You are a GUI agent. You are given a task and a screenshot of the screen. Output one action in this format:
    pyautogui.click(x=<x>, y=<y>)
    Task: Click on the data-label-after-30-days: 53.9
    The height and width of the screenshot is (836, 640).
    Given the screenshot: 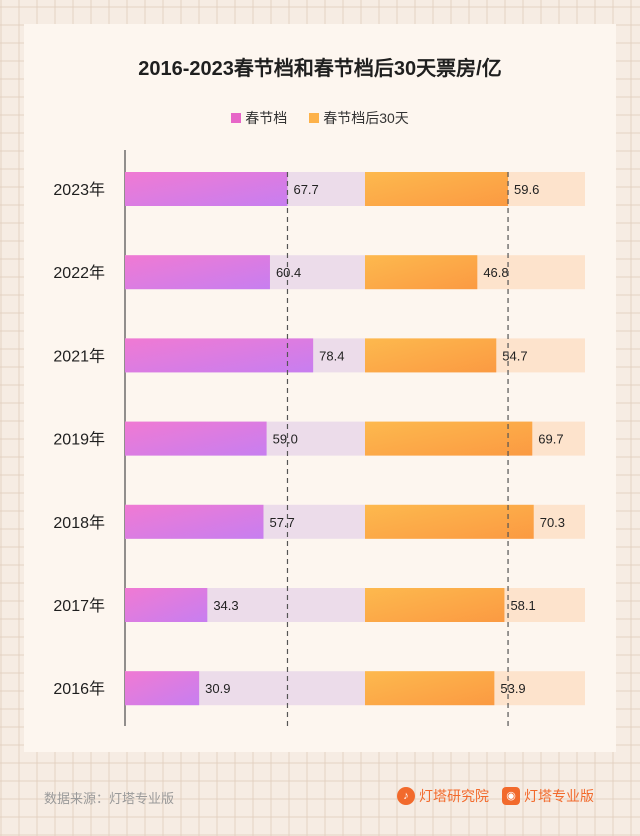 What is the action you would take?
    pyautogui.click(x=512, y=688)
    